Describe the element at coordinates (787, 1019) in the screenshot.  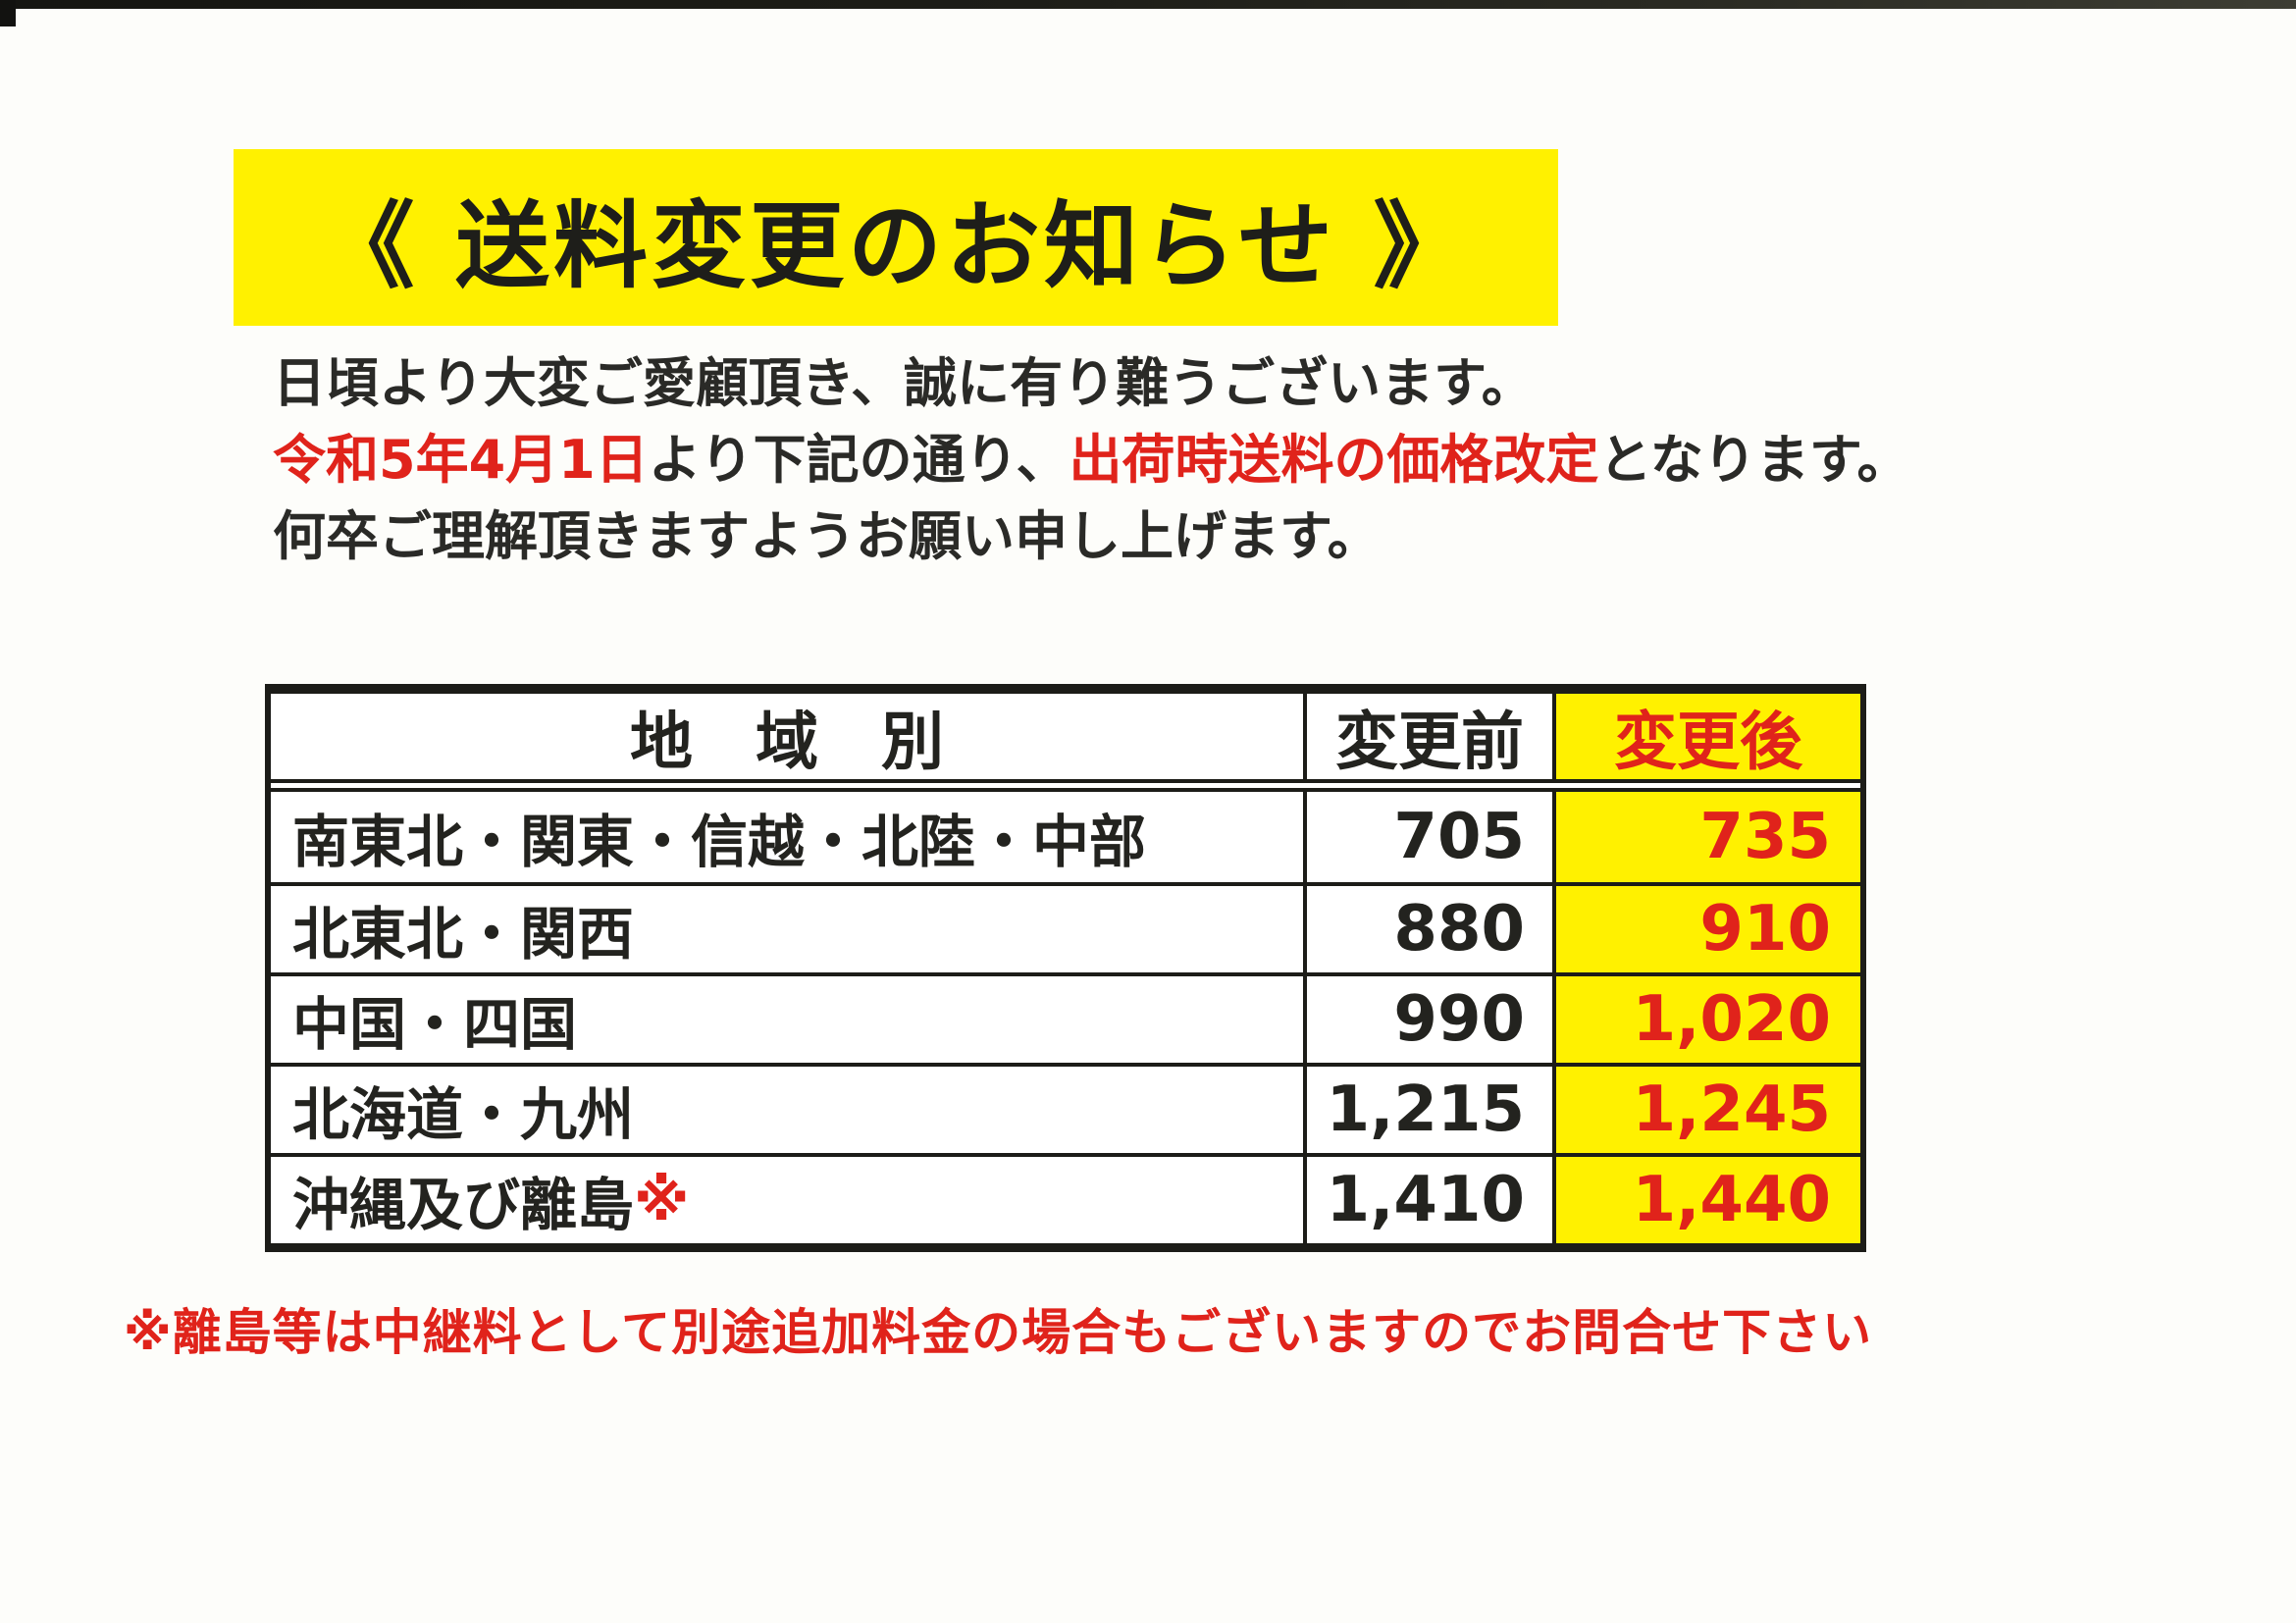
I see `region-cell: 中国・四国` at that location.